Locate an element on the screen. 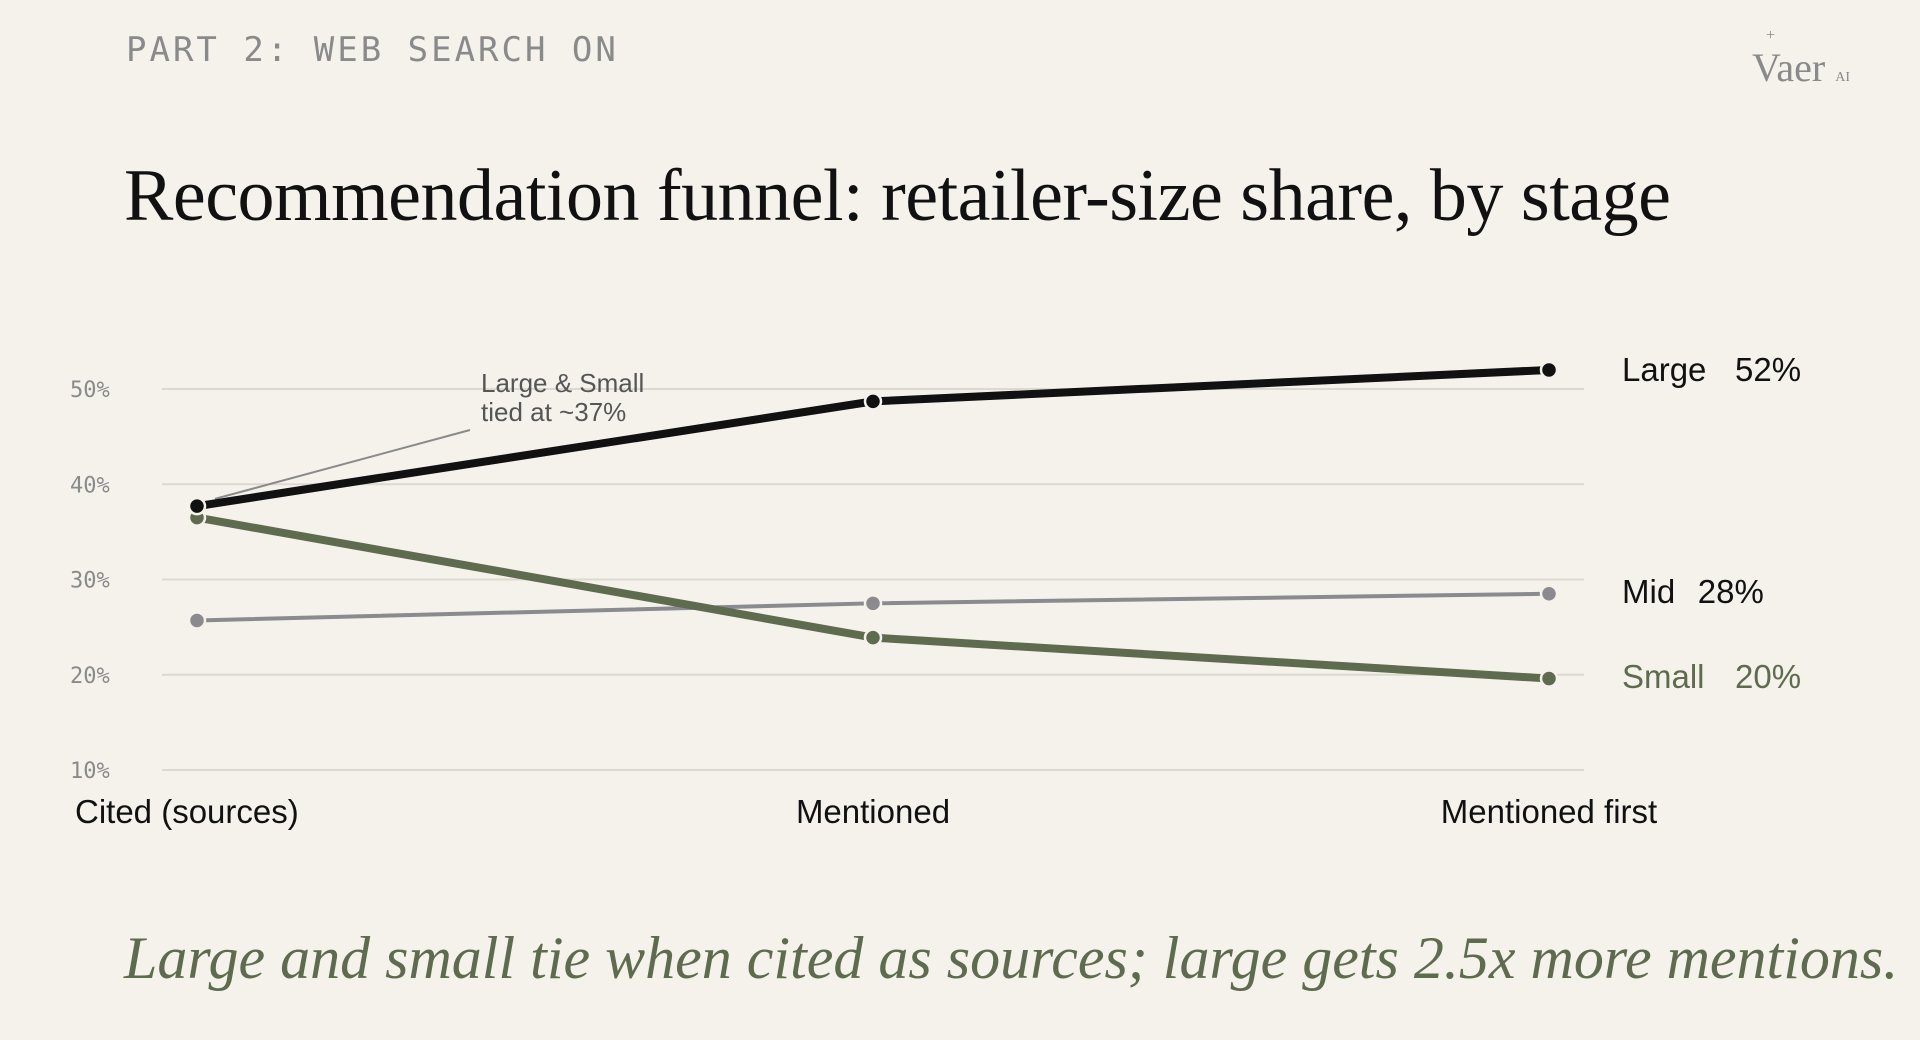 Image resolution: width=1920 pixels, height=1040 pixels. brand-suffix: AI is located at coordinates (1842, 77).